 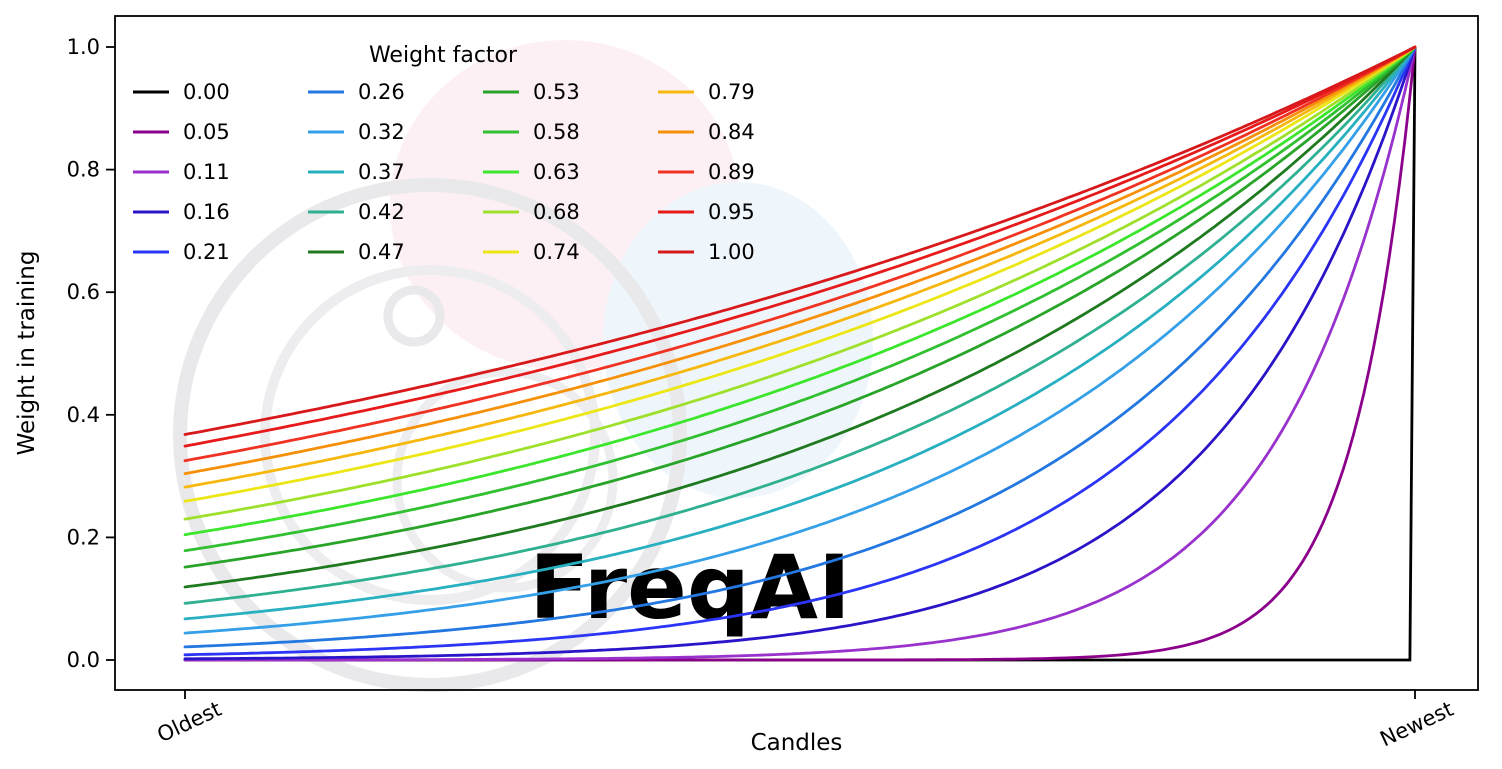 I want to click on x-tick-label-newest: Newest, so click(x=1416, y=724).